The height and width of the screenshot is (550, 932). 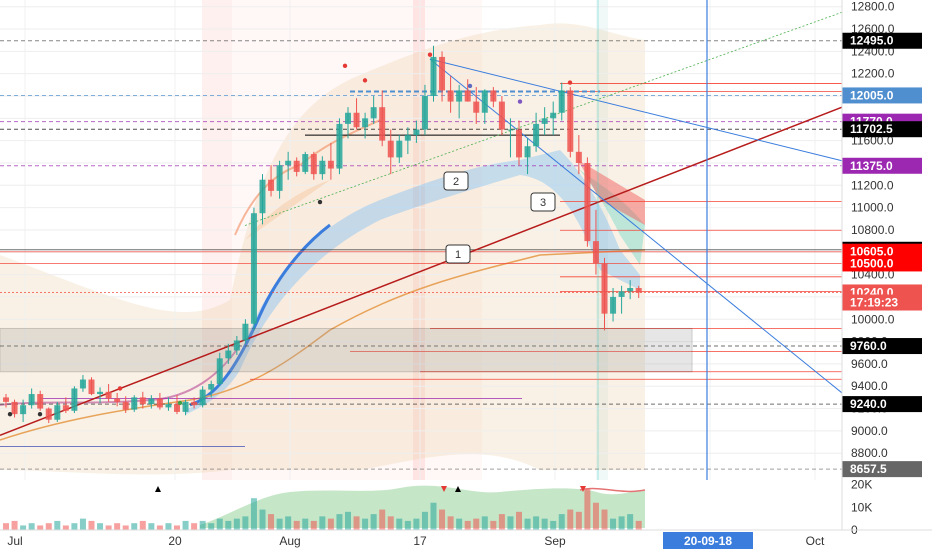 I want to click on x-tick-label: 20, so click(x=175, y=541).